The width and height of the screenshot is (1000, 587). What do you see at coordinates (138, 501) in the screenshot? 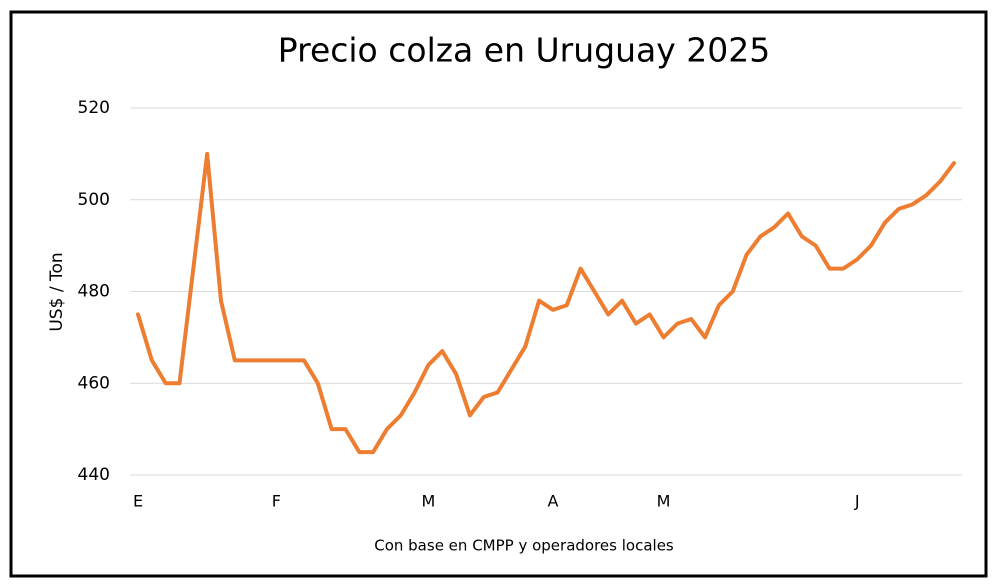
I see `x-tick-label: E` at bounding box center [138, 501].